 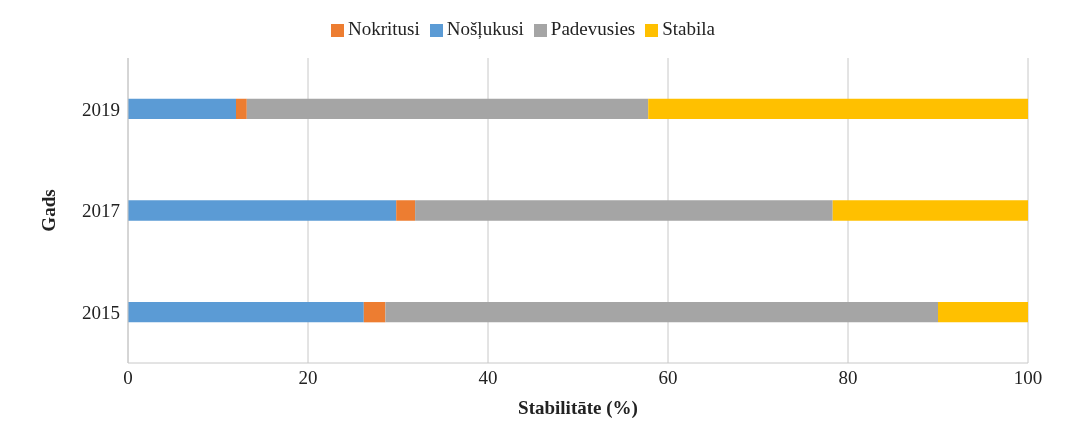 I want to click on y-tick-label: 2017, so click(x=101, y=211).